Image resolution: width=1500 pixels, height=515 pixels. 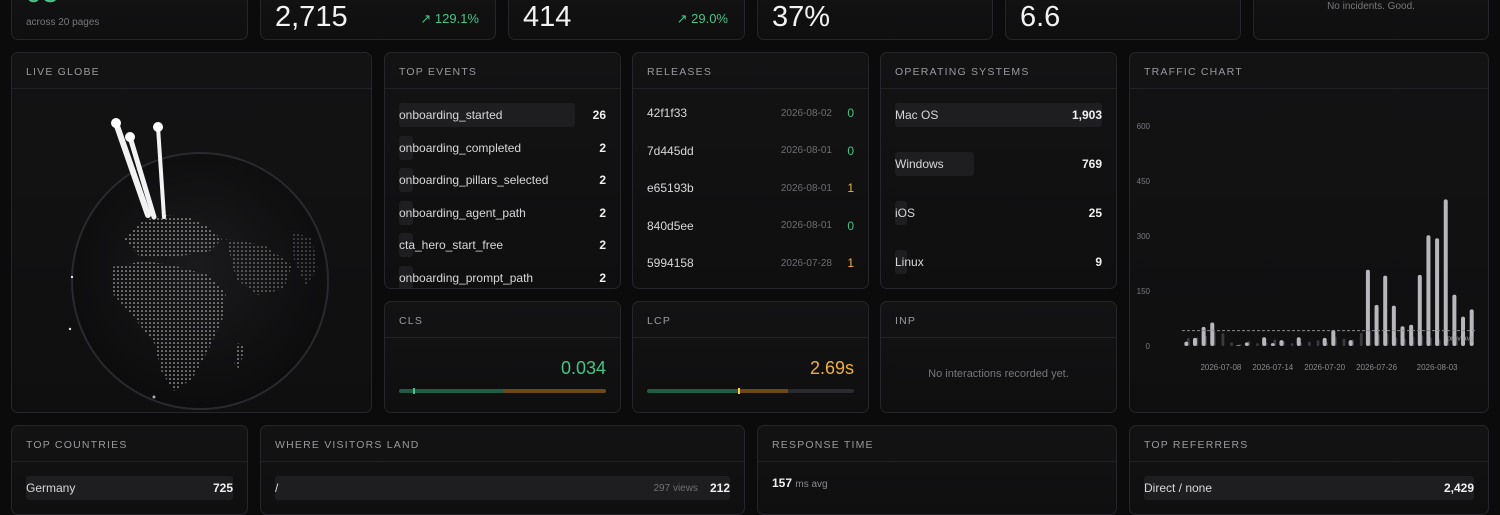 What do you see at coordinates (1144, 236) in the screenshot?
I see `y-tick-label: 300` at bounding box center [1144, 236].